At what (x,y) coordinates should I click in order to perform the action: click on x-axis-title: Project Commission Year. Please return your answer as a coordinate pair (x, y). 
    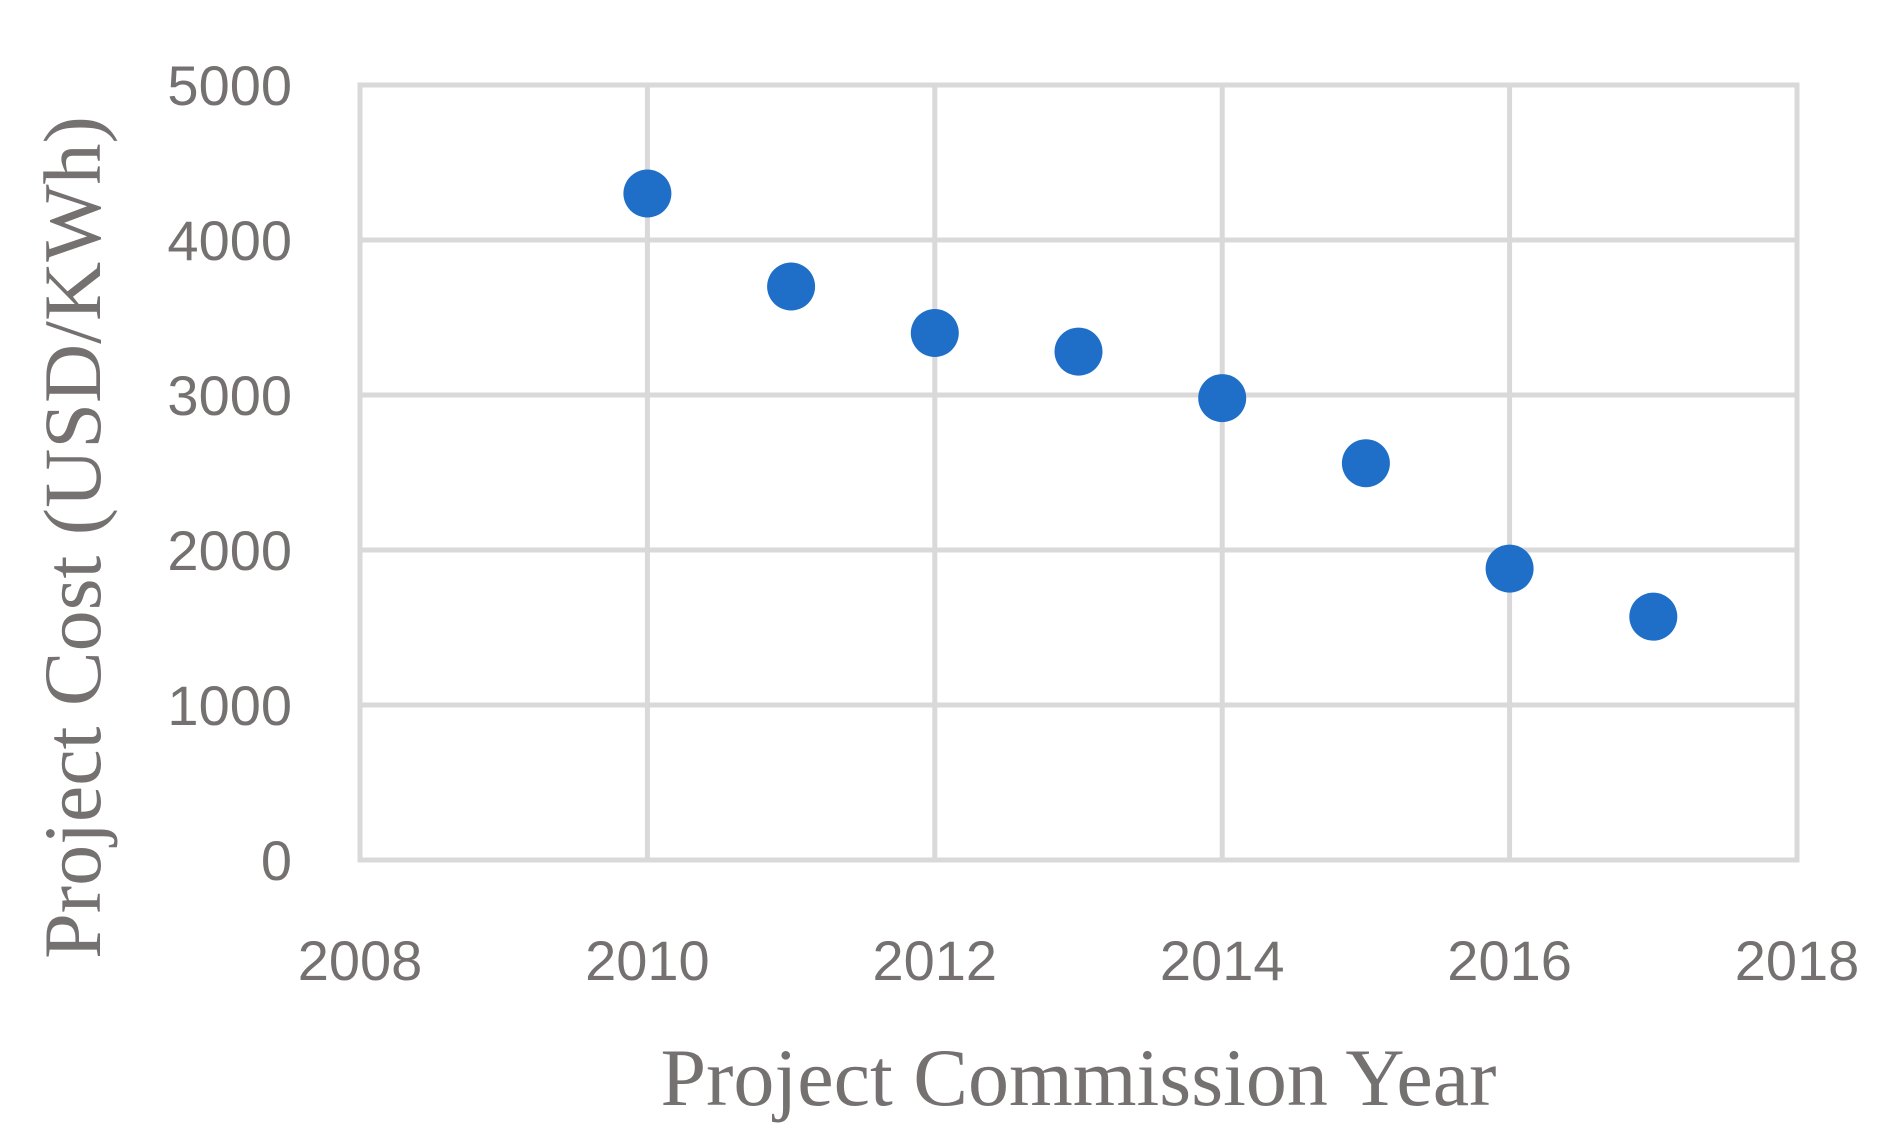
    Looking at the image, I should click on (1079, 1077).